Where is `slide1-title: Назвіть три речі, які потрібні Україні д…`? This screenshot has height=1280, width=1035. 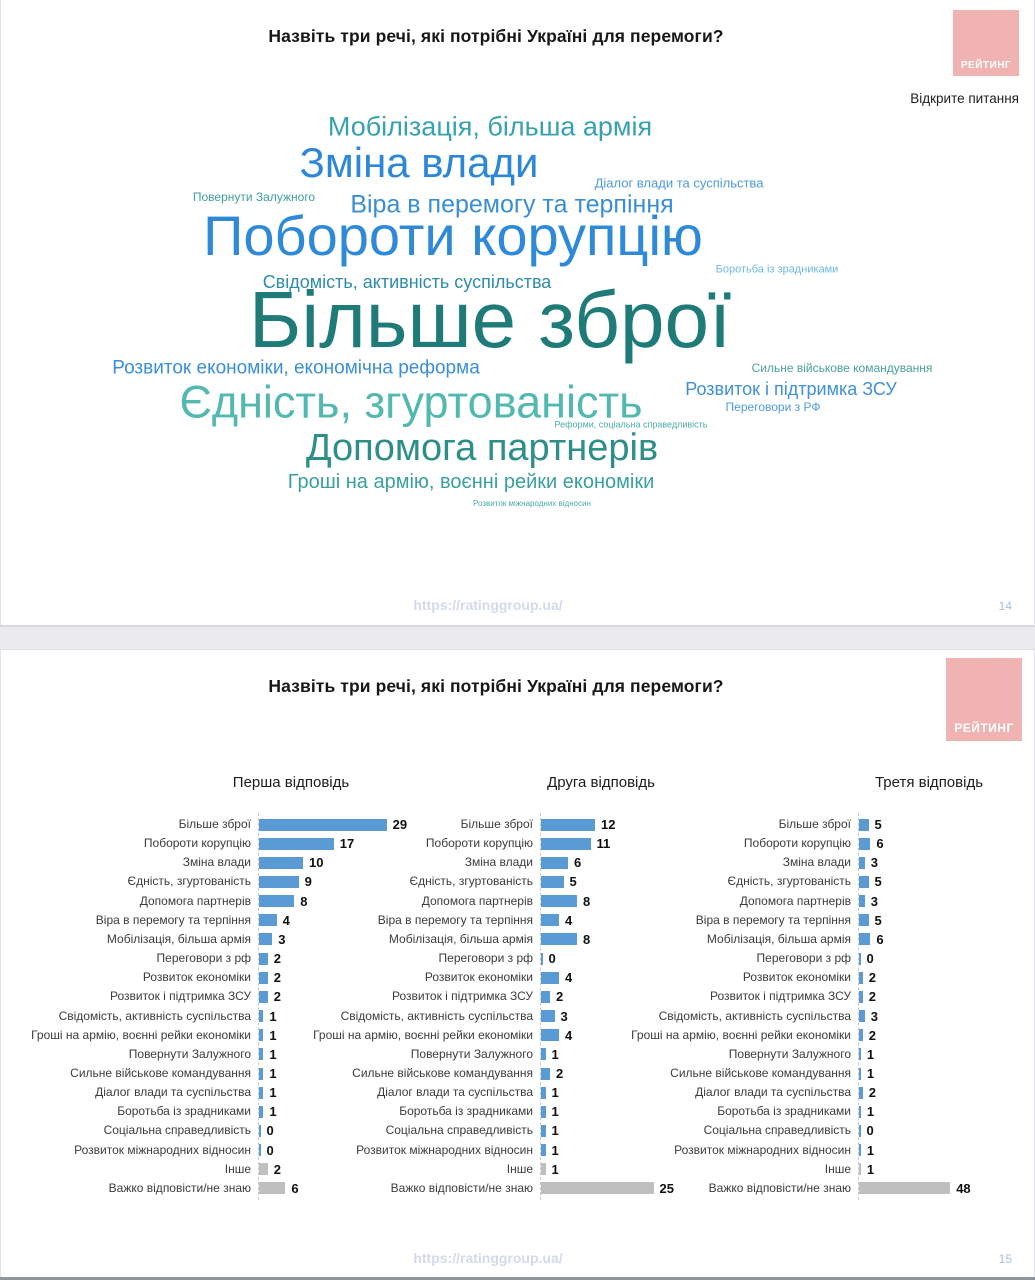
slide1-title: Назвіть три речі, які потрібні Україні д… is located at coordinates (496, 36).